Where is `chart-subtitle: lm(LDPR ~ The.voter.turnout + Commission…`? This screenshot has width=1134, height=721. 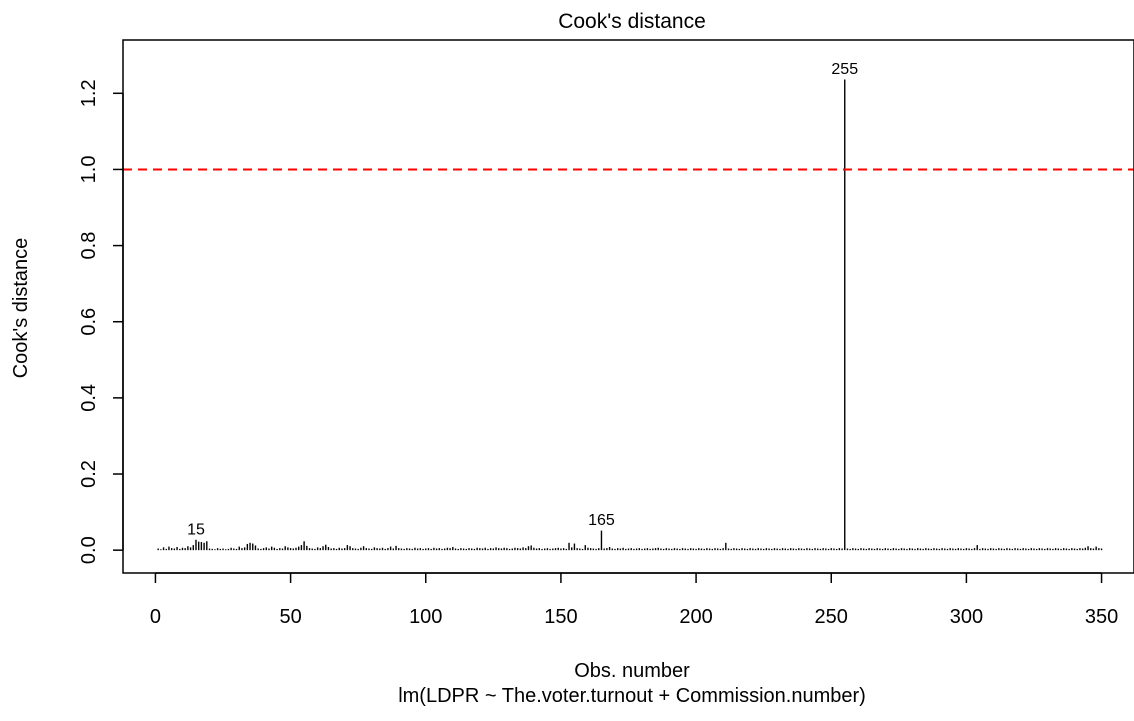 chart-subtitle: lm(LDPR ~ The.voter.turnout + Commission… is located at coordinates (632, 696).